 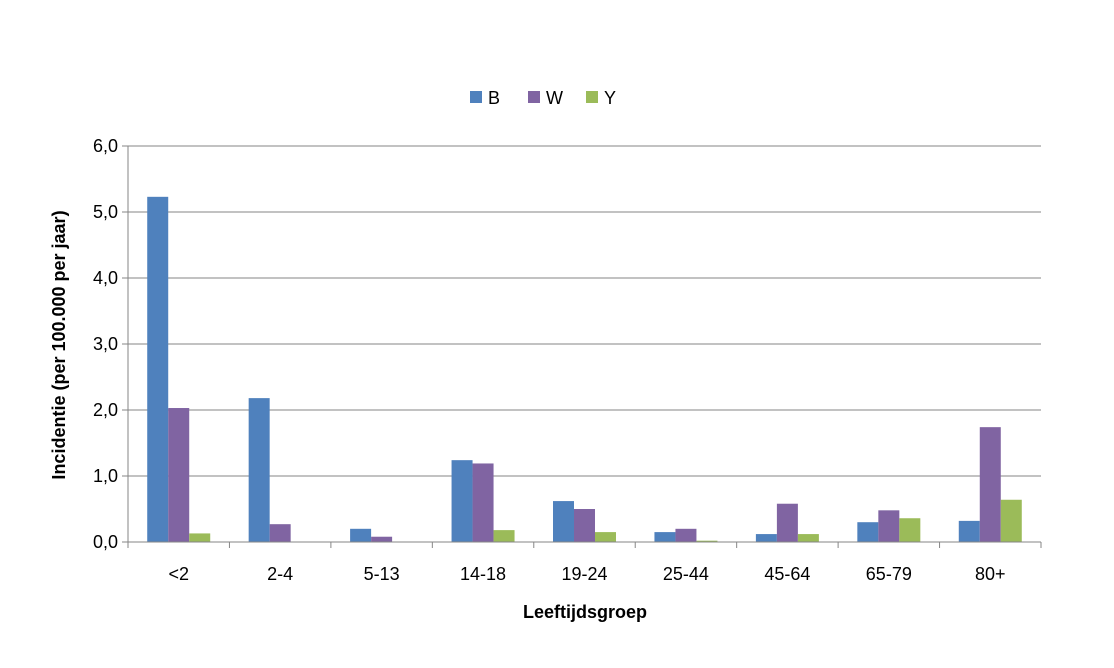 I want to click on bar-Y-80+, so click(x=1011, y=520).